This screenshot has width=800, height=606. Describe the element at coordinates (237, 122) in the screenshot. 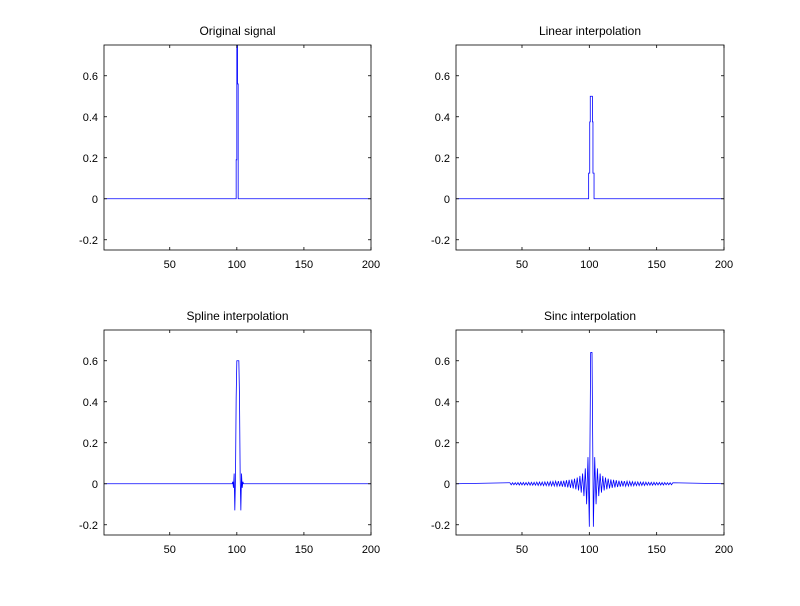

I see `series-line-signal` at that location.